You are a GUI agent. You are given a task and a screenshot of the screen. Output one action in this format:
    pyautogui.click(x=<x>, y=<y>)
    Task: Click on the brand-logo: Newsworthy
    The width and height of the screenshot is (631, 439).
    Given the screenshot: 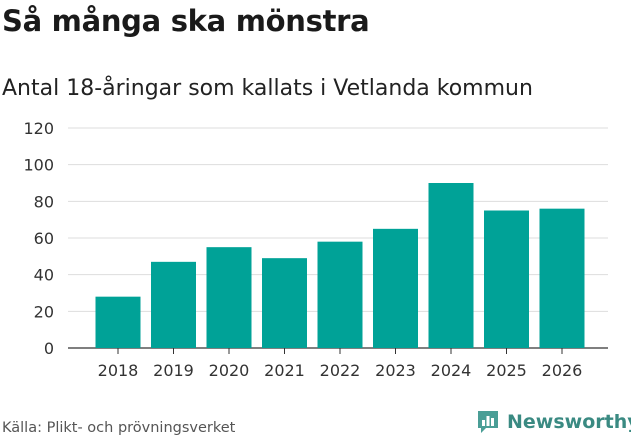 What is the action you would take?
    pyautogui.click(x=553, y=422)
    